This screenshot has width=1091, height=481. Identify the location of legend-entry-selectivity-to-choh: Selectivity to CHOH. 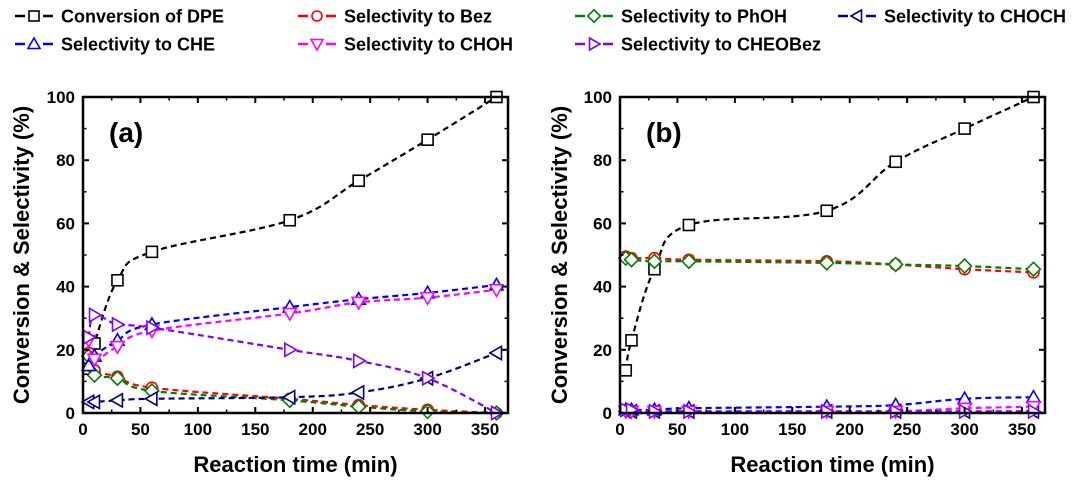
(405, 45).